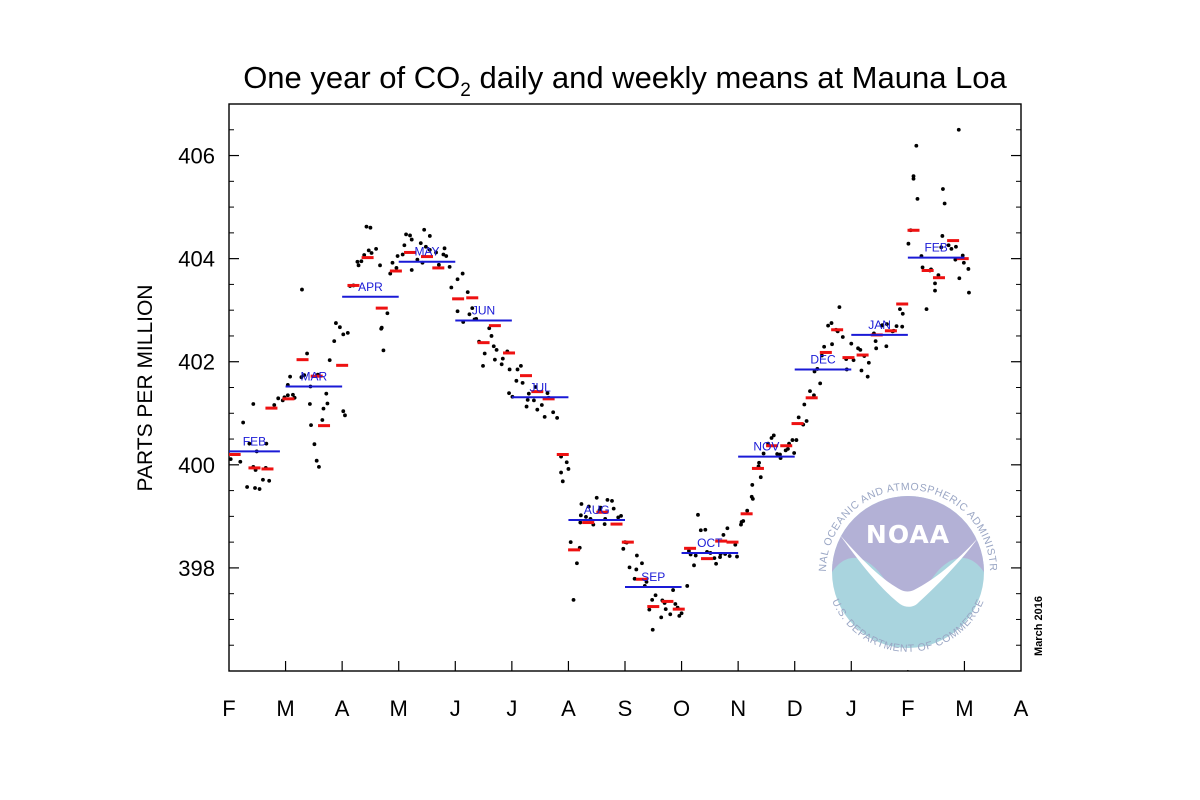  Describe the element at coordinates (738, 708) in the screenshot. I see `x-tick-label: N` at that location.